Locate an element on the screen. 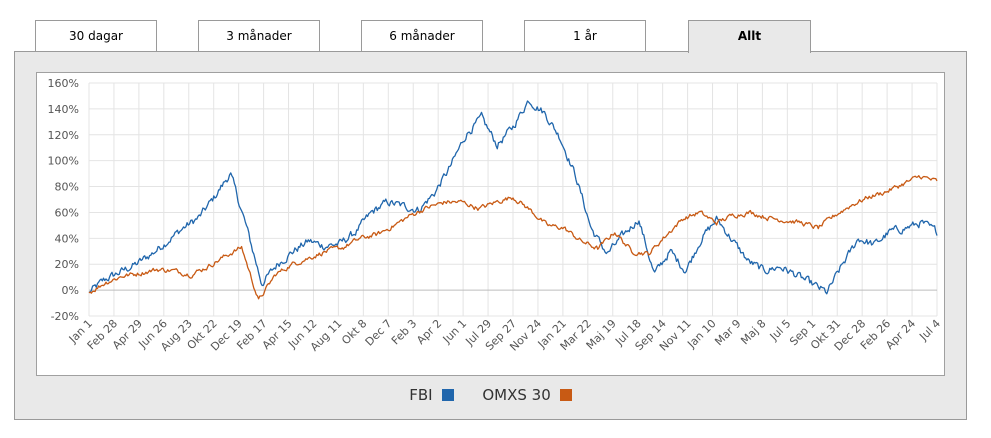 The image size is (991, 438). y-tick-label: 60% is located at coordinates (67, 212).